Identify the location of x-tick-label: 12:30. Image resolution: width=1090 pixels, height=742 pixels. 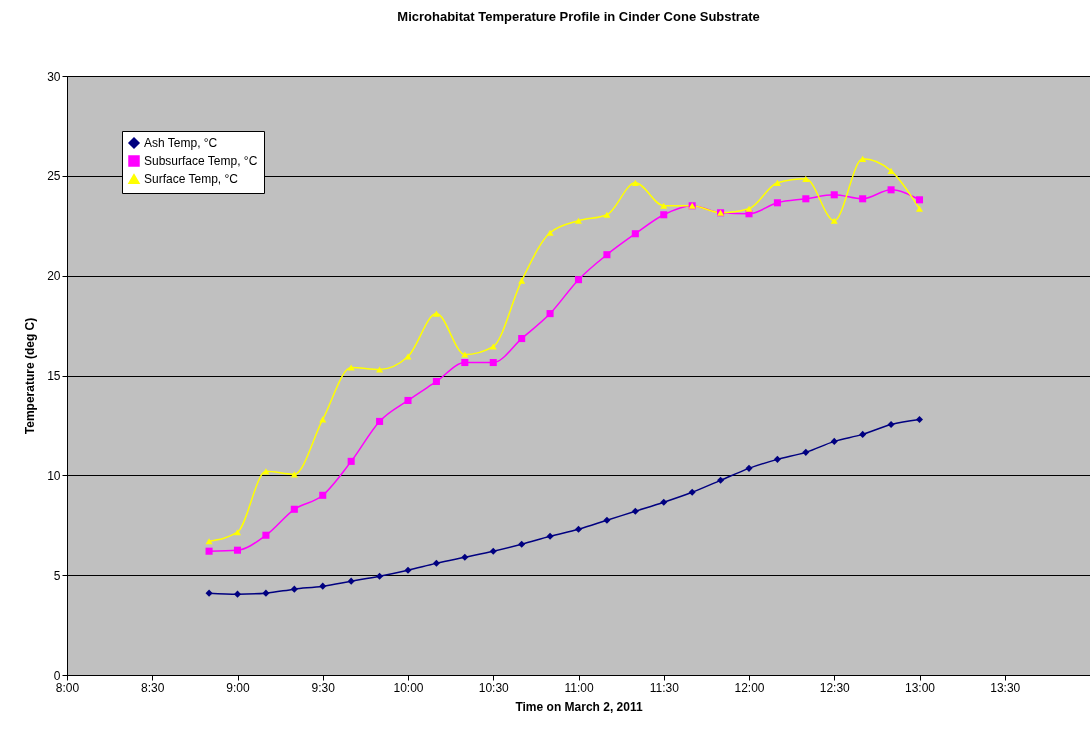
(835, 687).